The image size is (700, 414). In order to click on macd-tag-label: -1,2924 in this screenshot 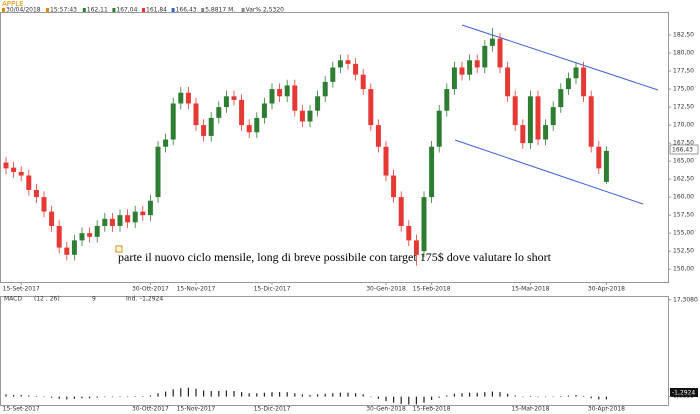, I will do `click(683, 393)`.